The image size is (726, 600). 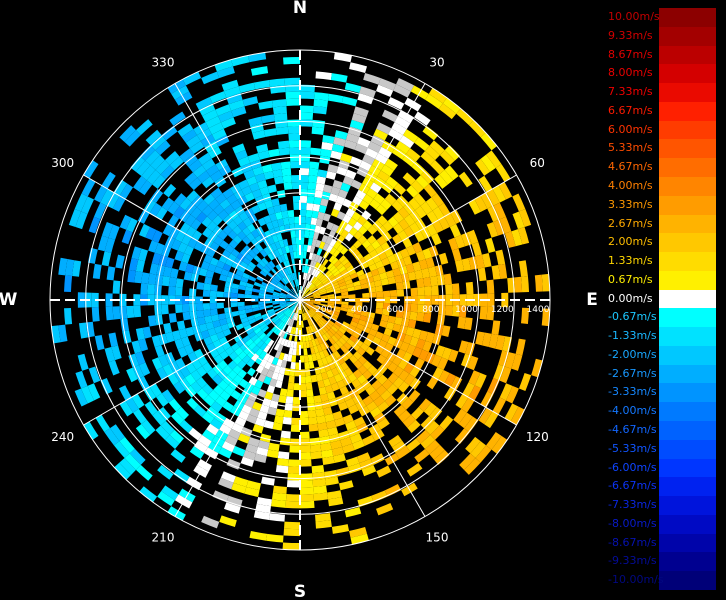 What do you see at coordinates (661, 431) in the screenshot?
I see `colorbar-entry: -4.67m/s` at bounding box center [661, 431].